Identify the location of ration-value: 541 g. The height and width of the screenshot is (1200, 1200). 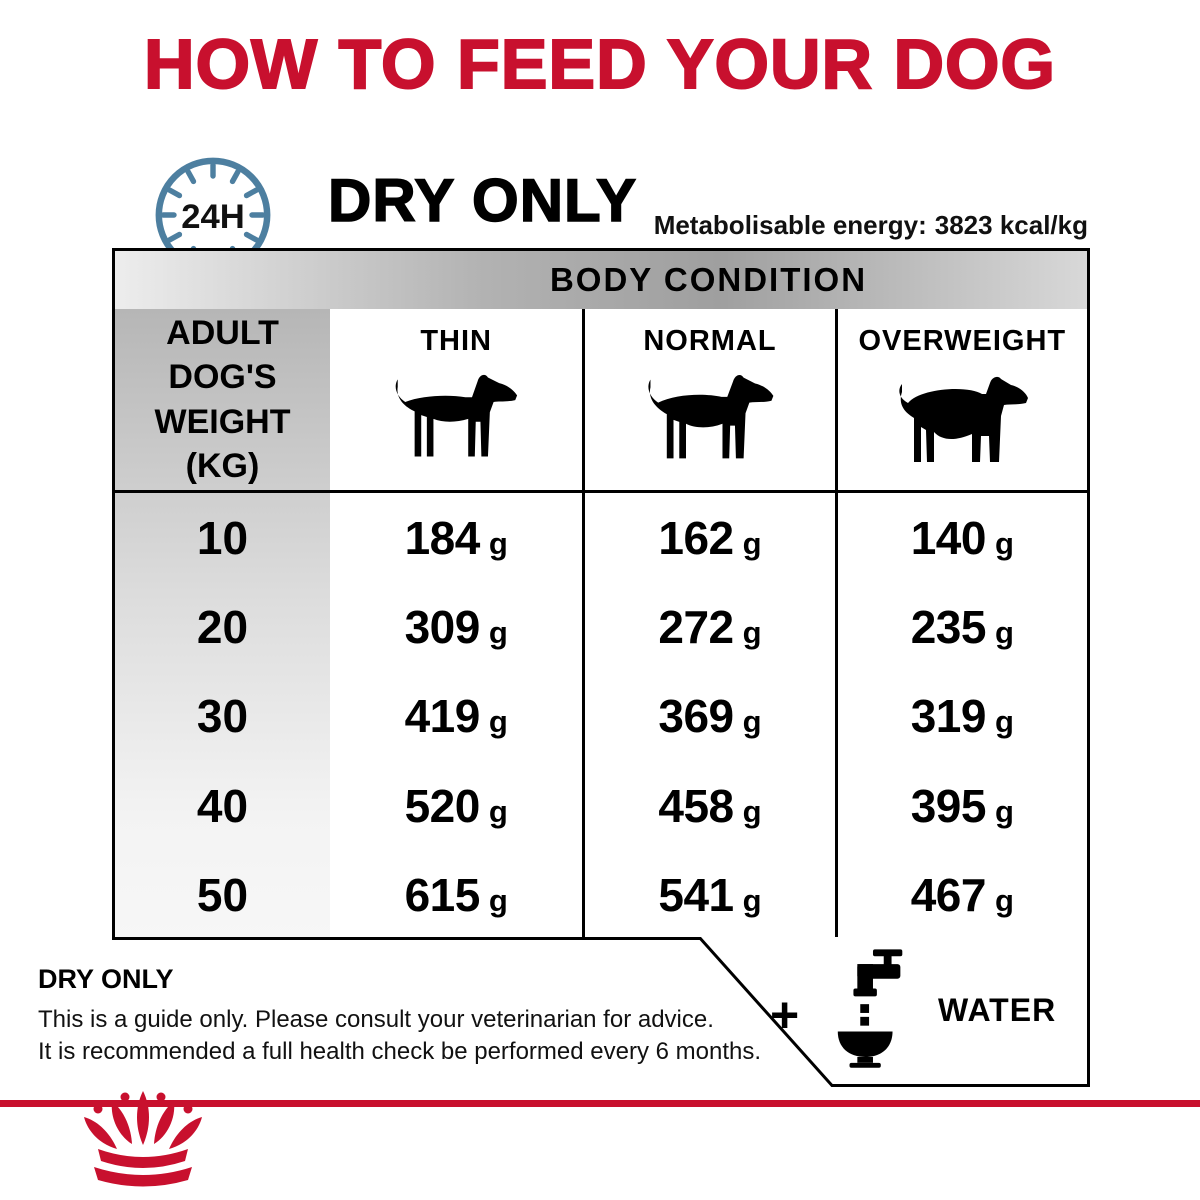
(708, 895).